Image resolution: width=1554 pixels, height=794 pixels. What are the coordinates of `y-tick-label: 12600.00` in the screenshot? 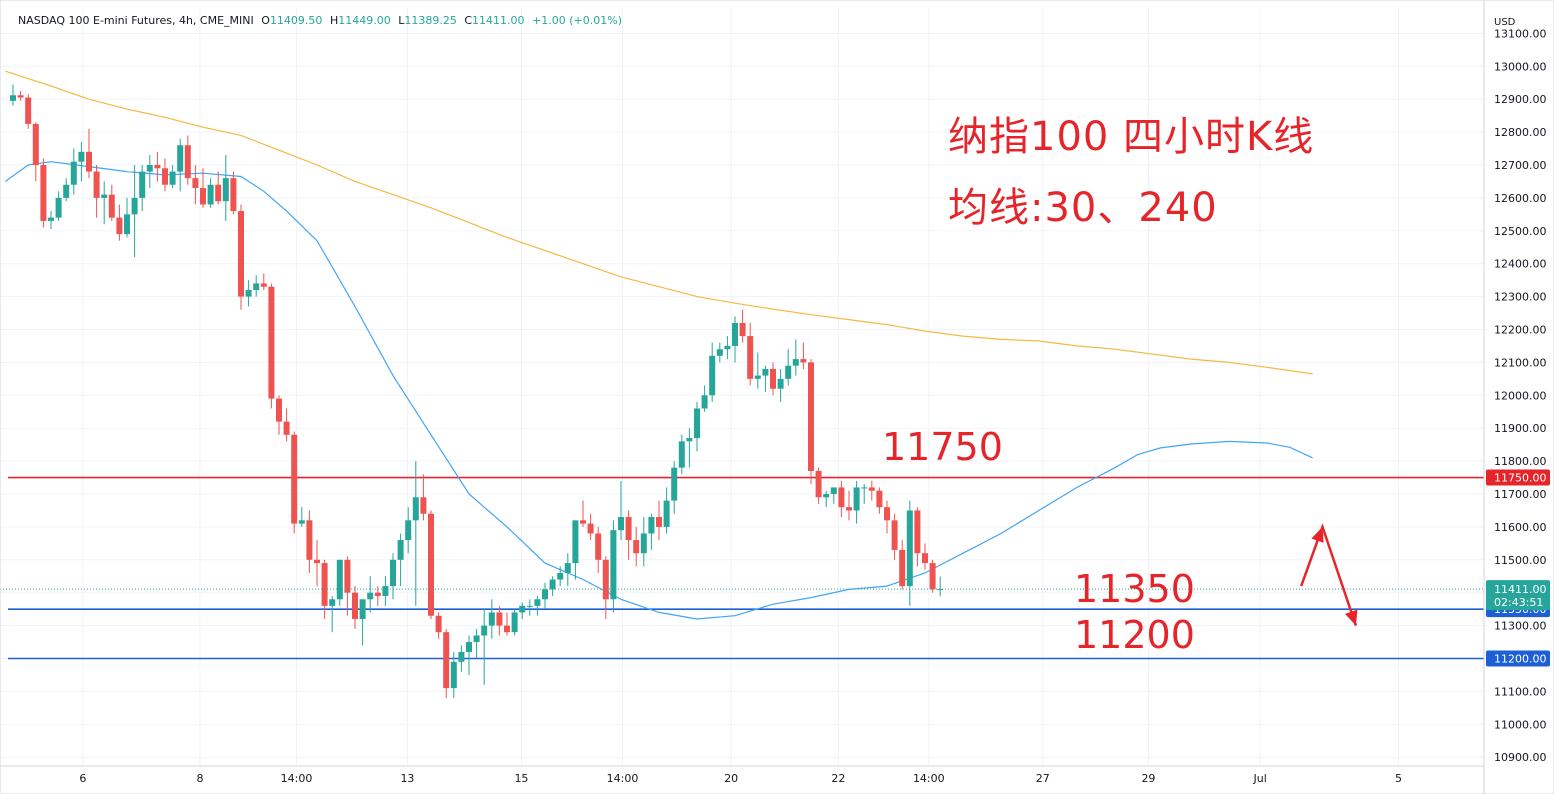 It's located at (1520, 198).